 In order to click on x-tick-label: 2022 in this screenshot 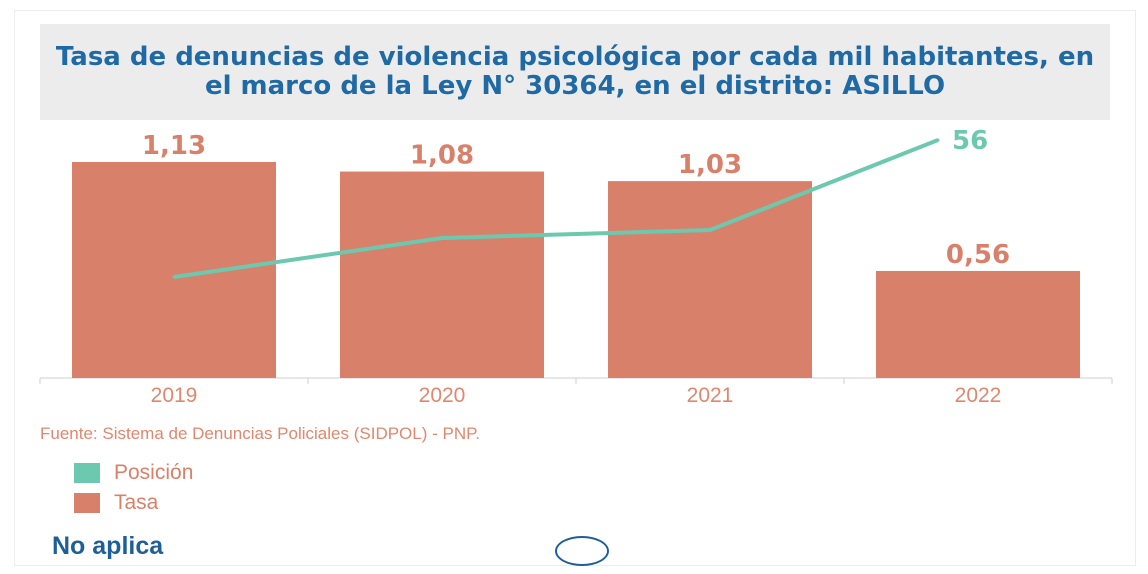, I will do `click(978, 395)`.